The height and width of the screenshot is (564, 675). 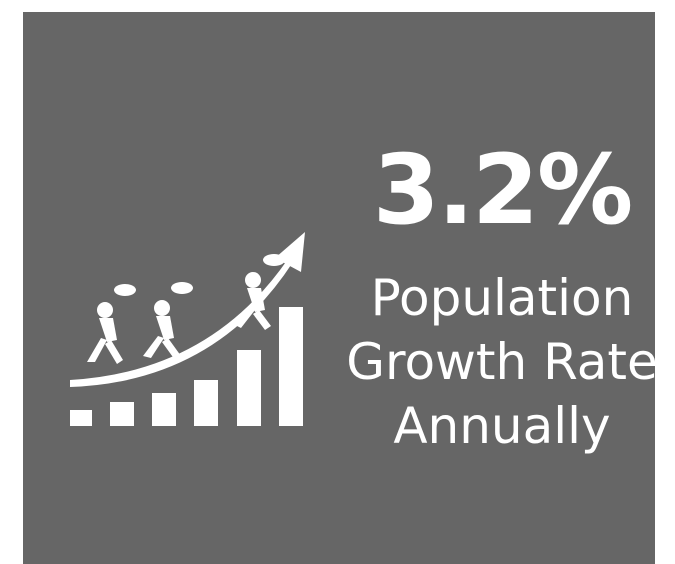 I want to click on bar-chart-icon, so click(x=186, y=366).